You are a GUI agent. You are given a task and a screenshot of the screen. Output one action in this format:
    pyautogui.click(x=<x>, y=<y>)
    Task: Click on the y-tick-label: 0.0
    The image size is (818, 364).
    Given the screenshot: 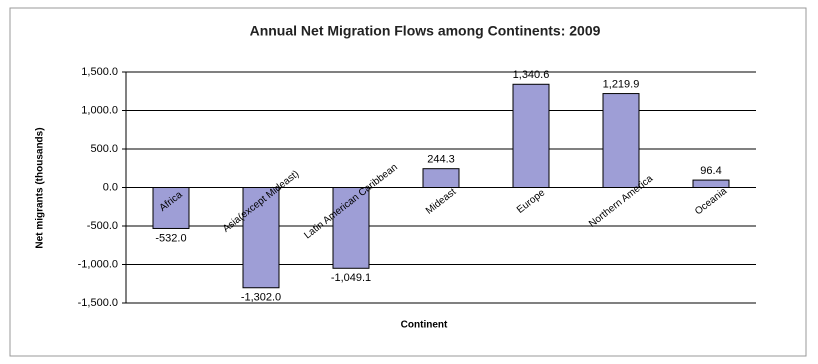 What is the action you would take?
    pyautogui.click(x=110, y=187)
    